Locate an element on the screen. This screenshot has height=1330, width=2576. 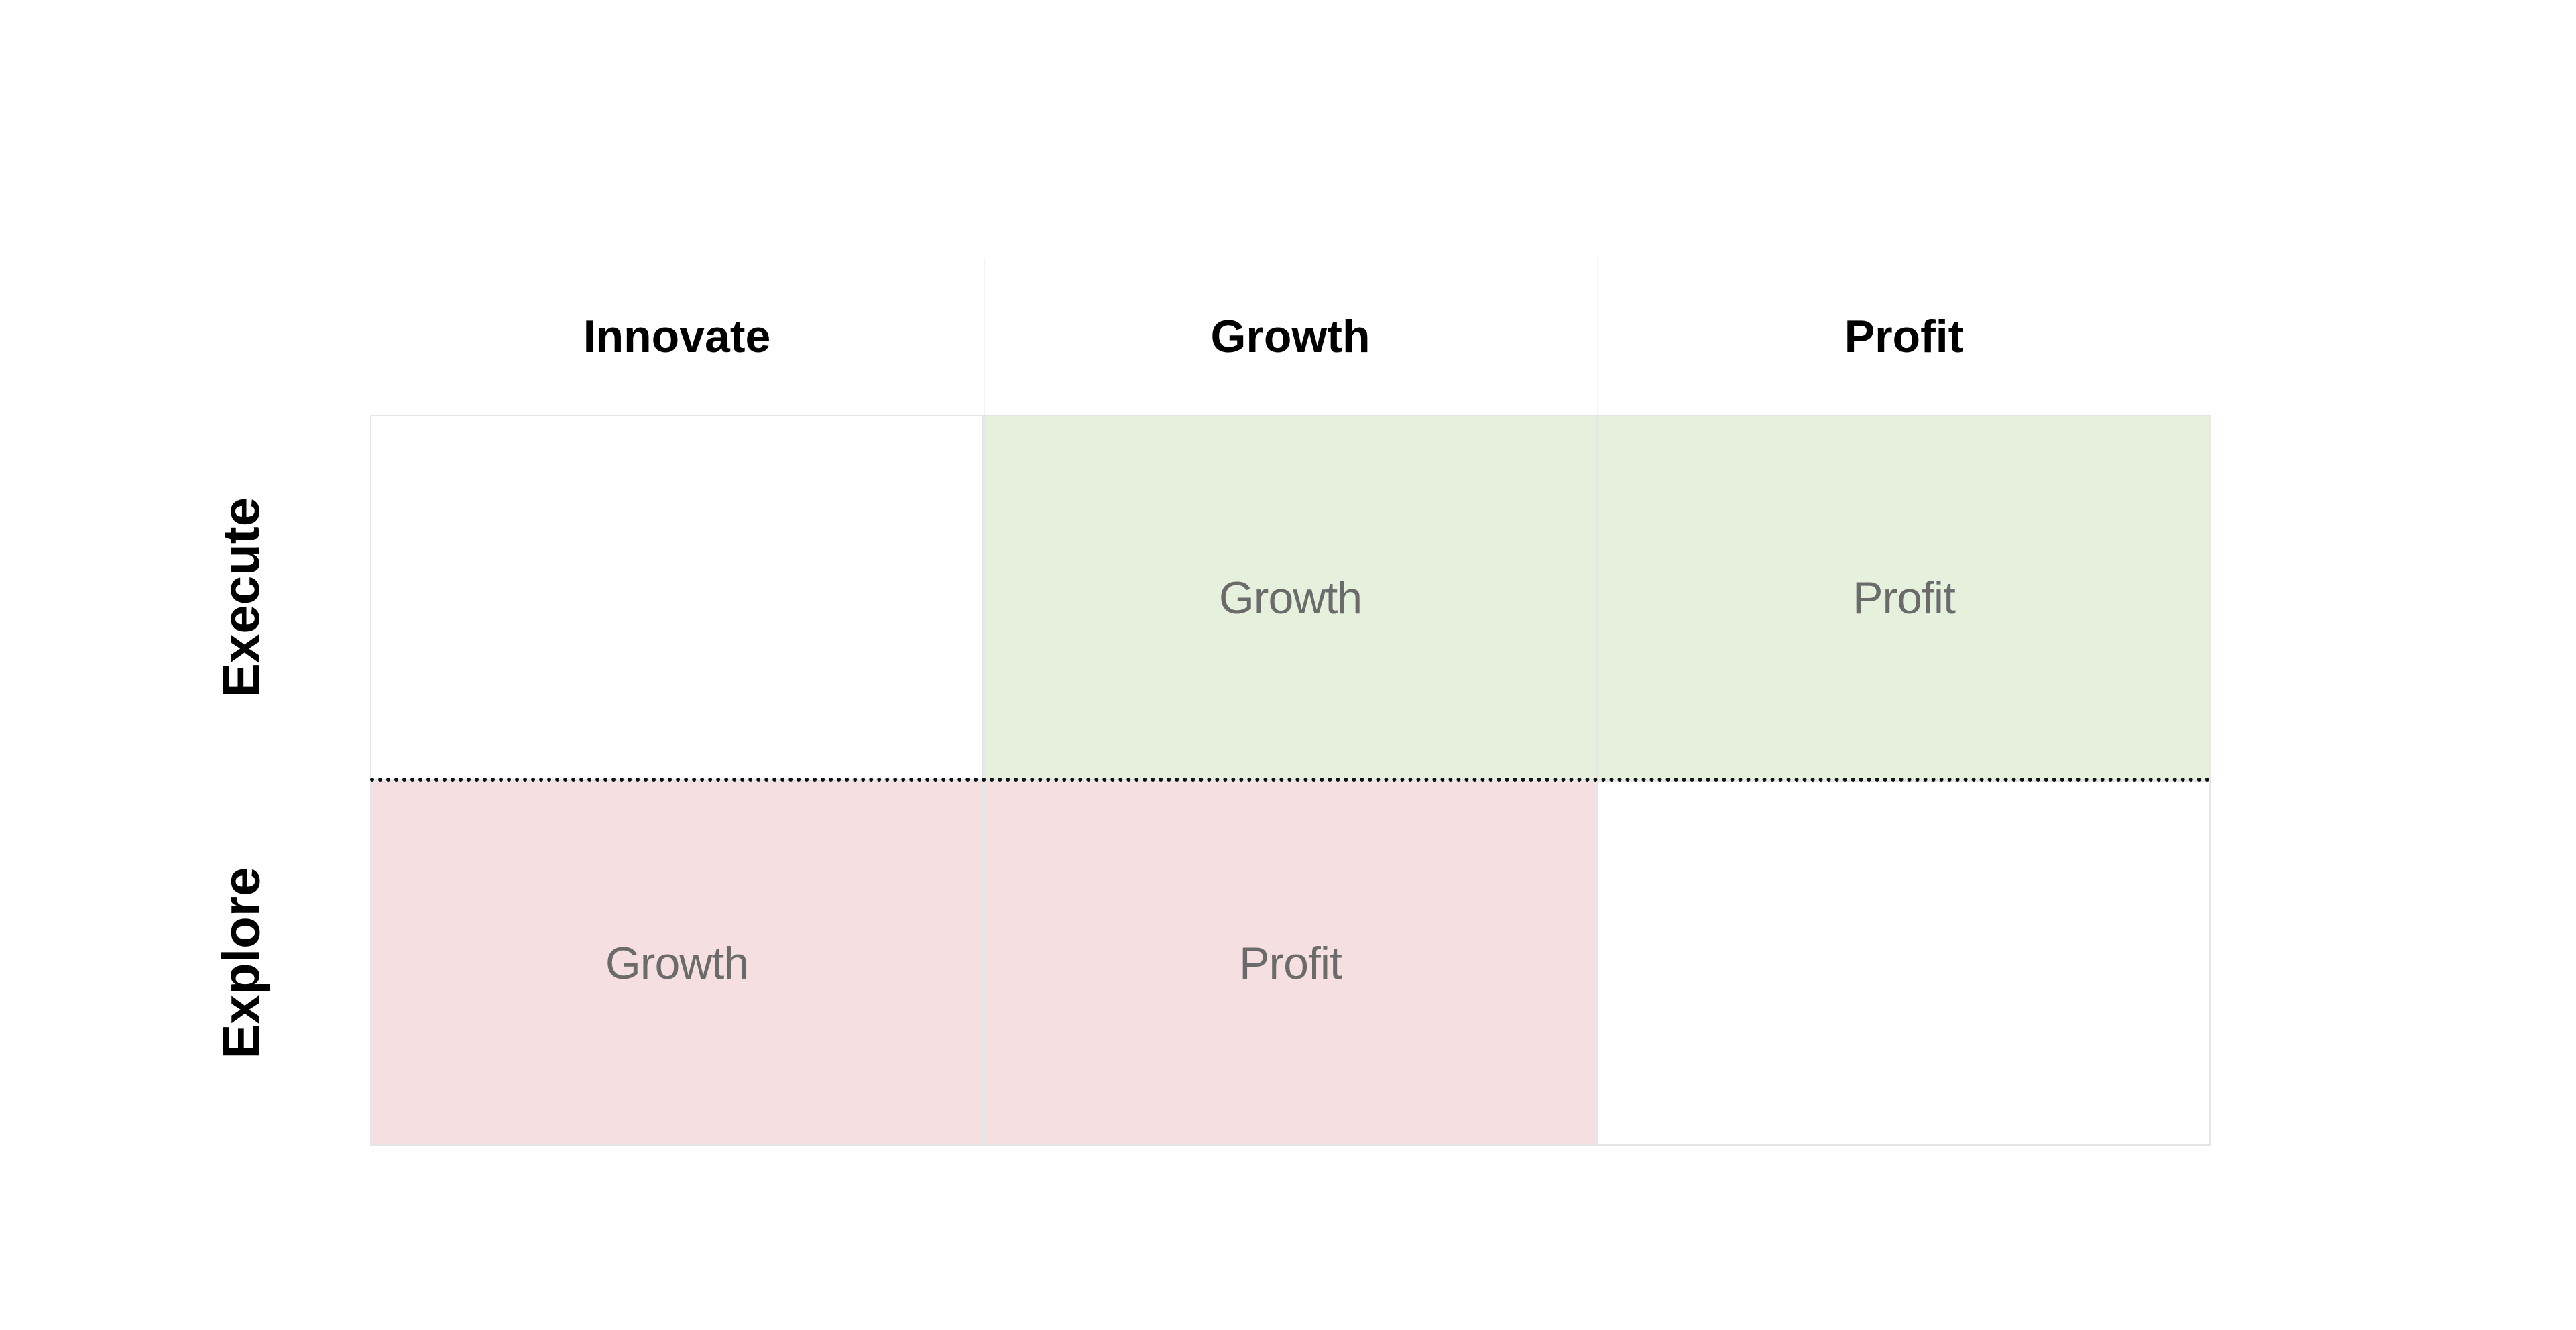
row-header-explore: Explore is located at coordinates (241, 963).